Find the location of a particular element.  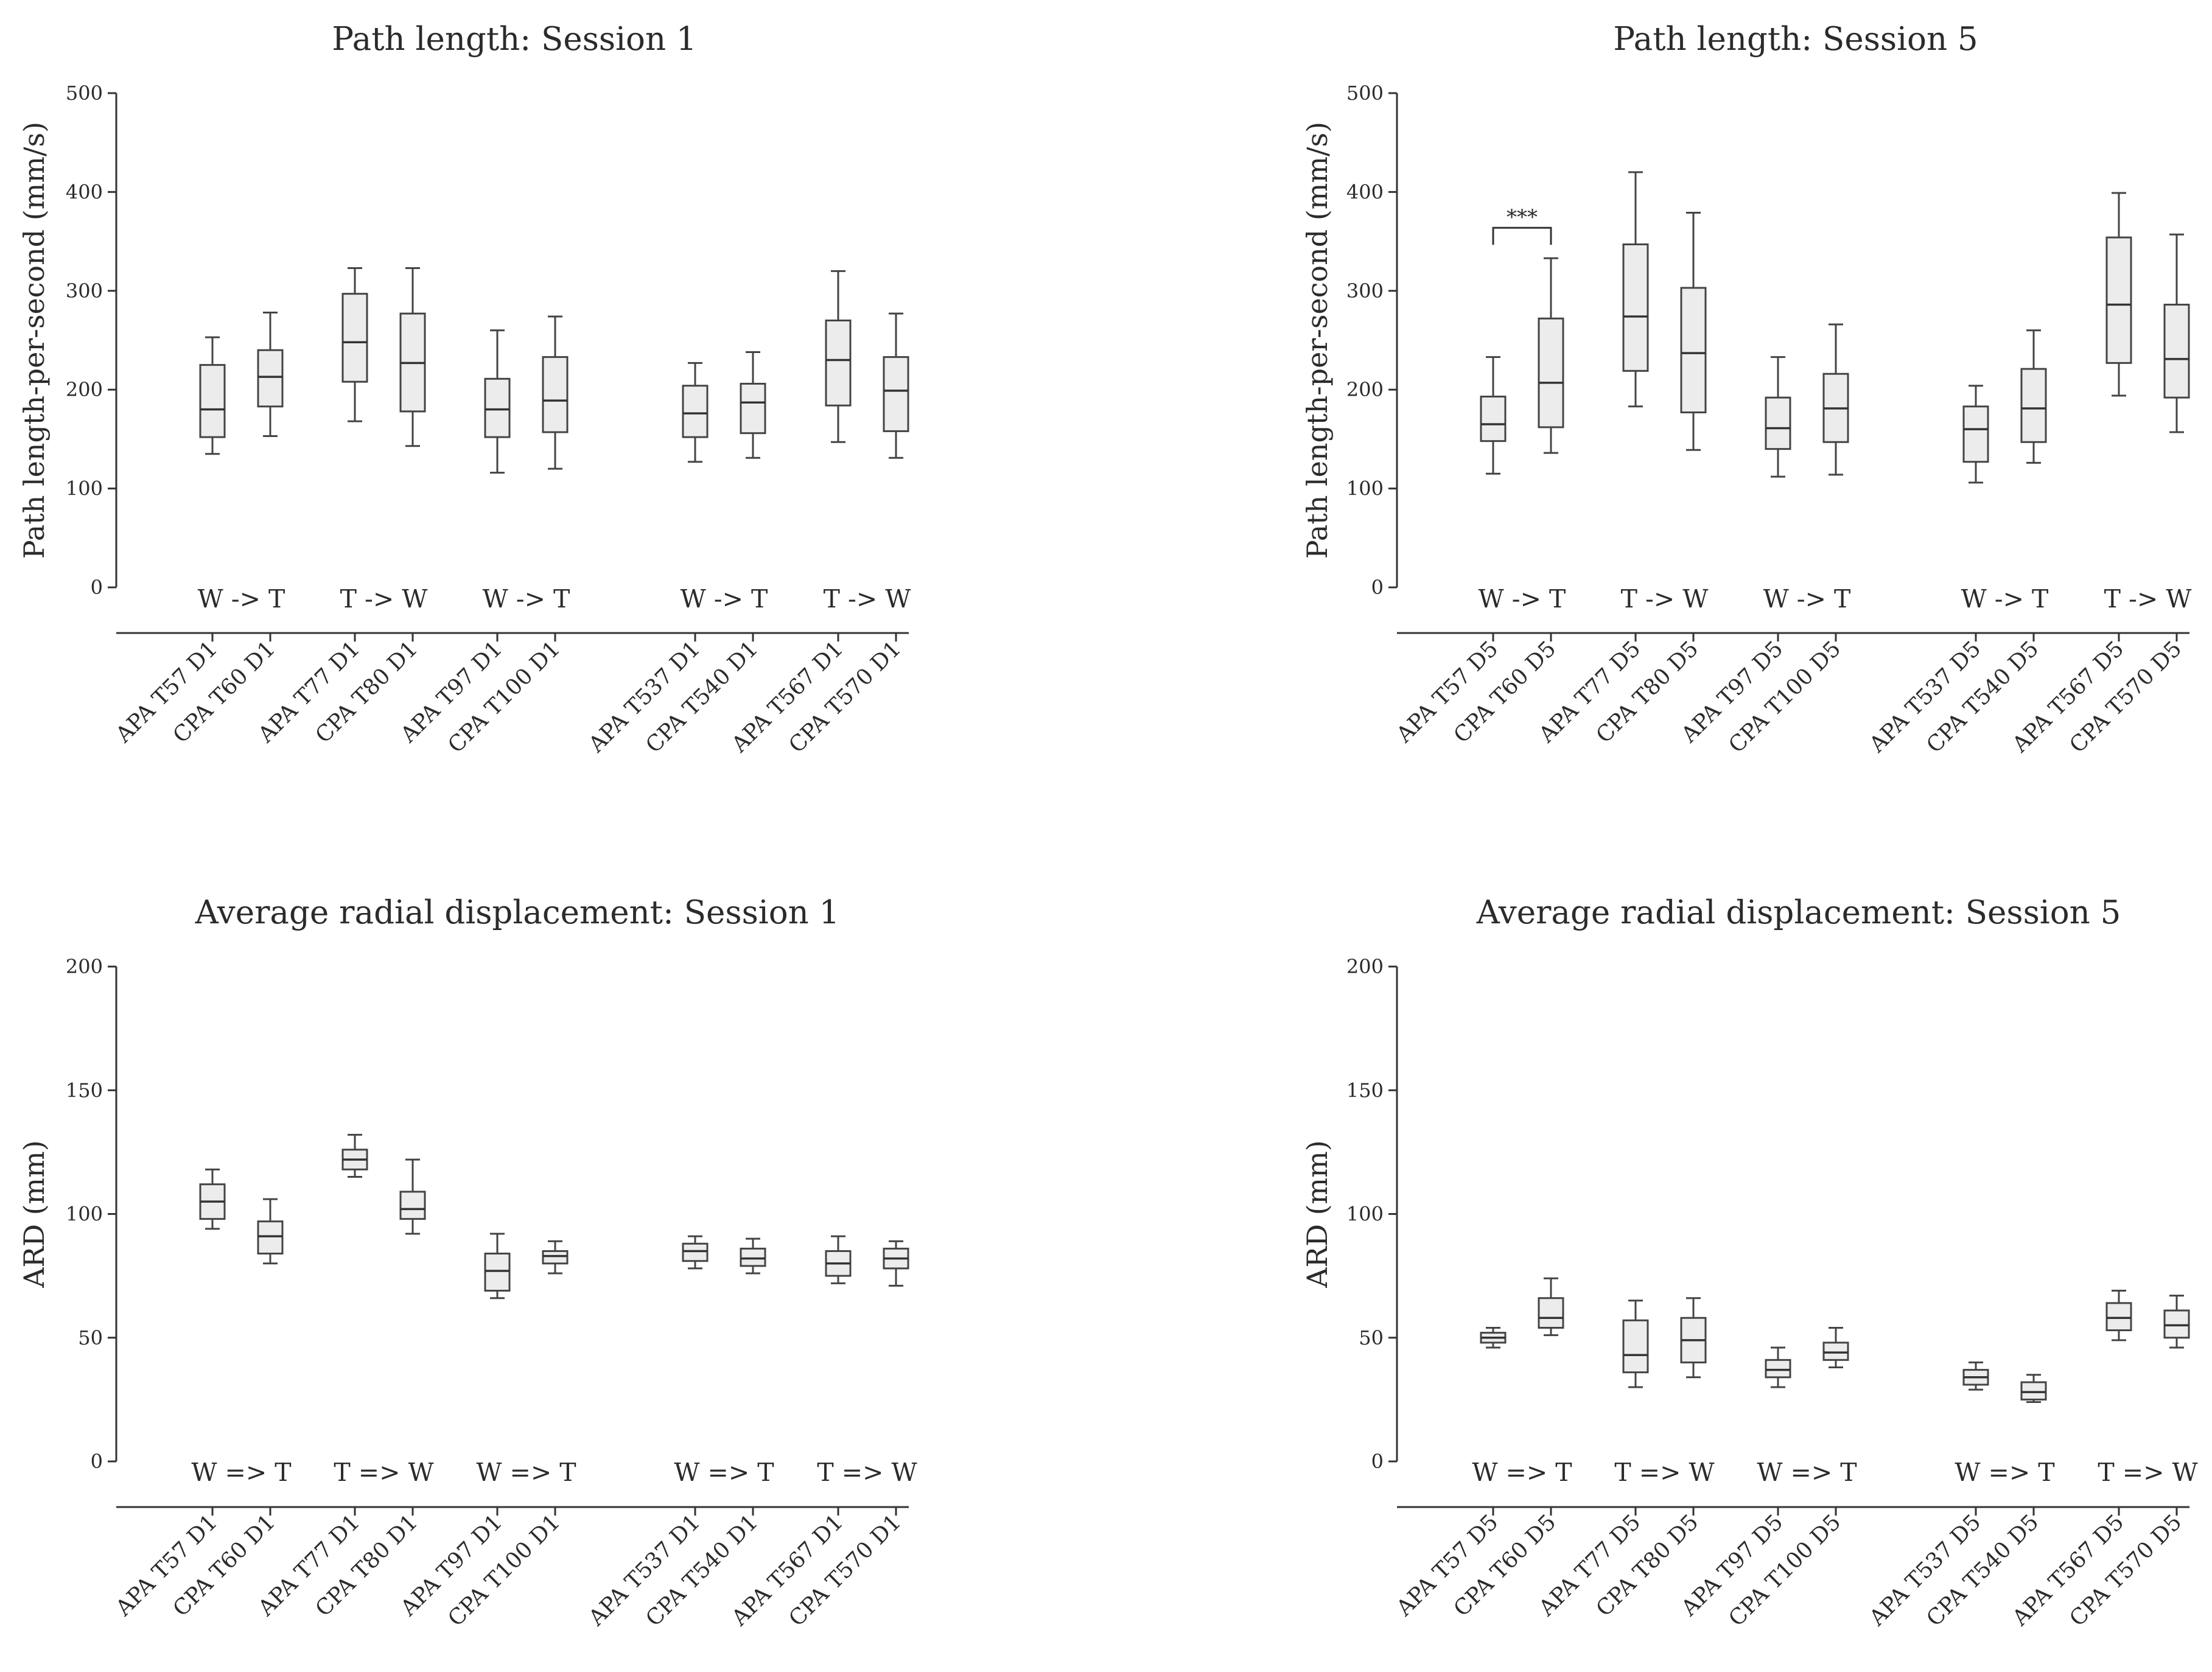

y-tick-label: 500 is located at coordinates (1365, 93).